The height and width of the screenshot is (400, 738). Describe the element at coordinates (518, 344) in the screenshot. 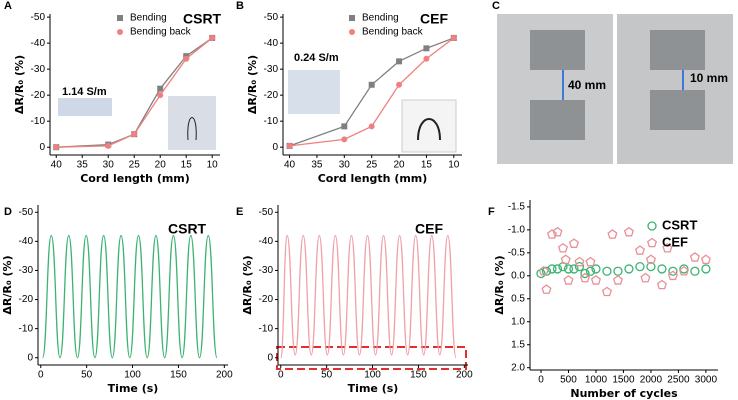

I see `y-tick-label: 1.5` at that location.